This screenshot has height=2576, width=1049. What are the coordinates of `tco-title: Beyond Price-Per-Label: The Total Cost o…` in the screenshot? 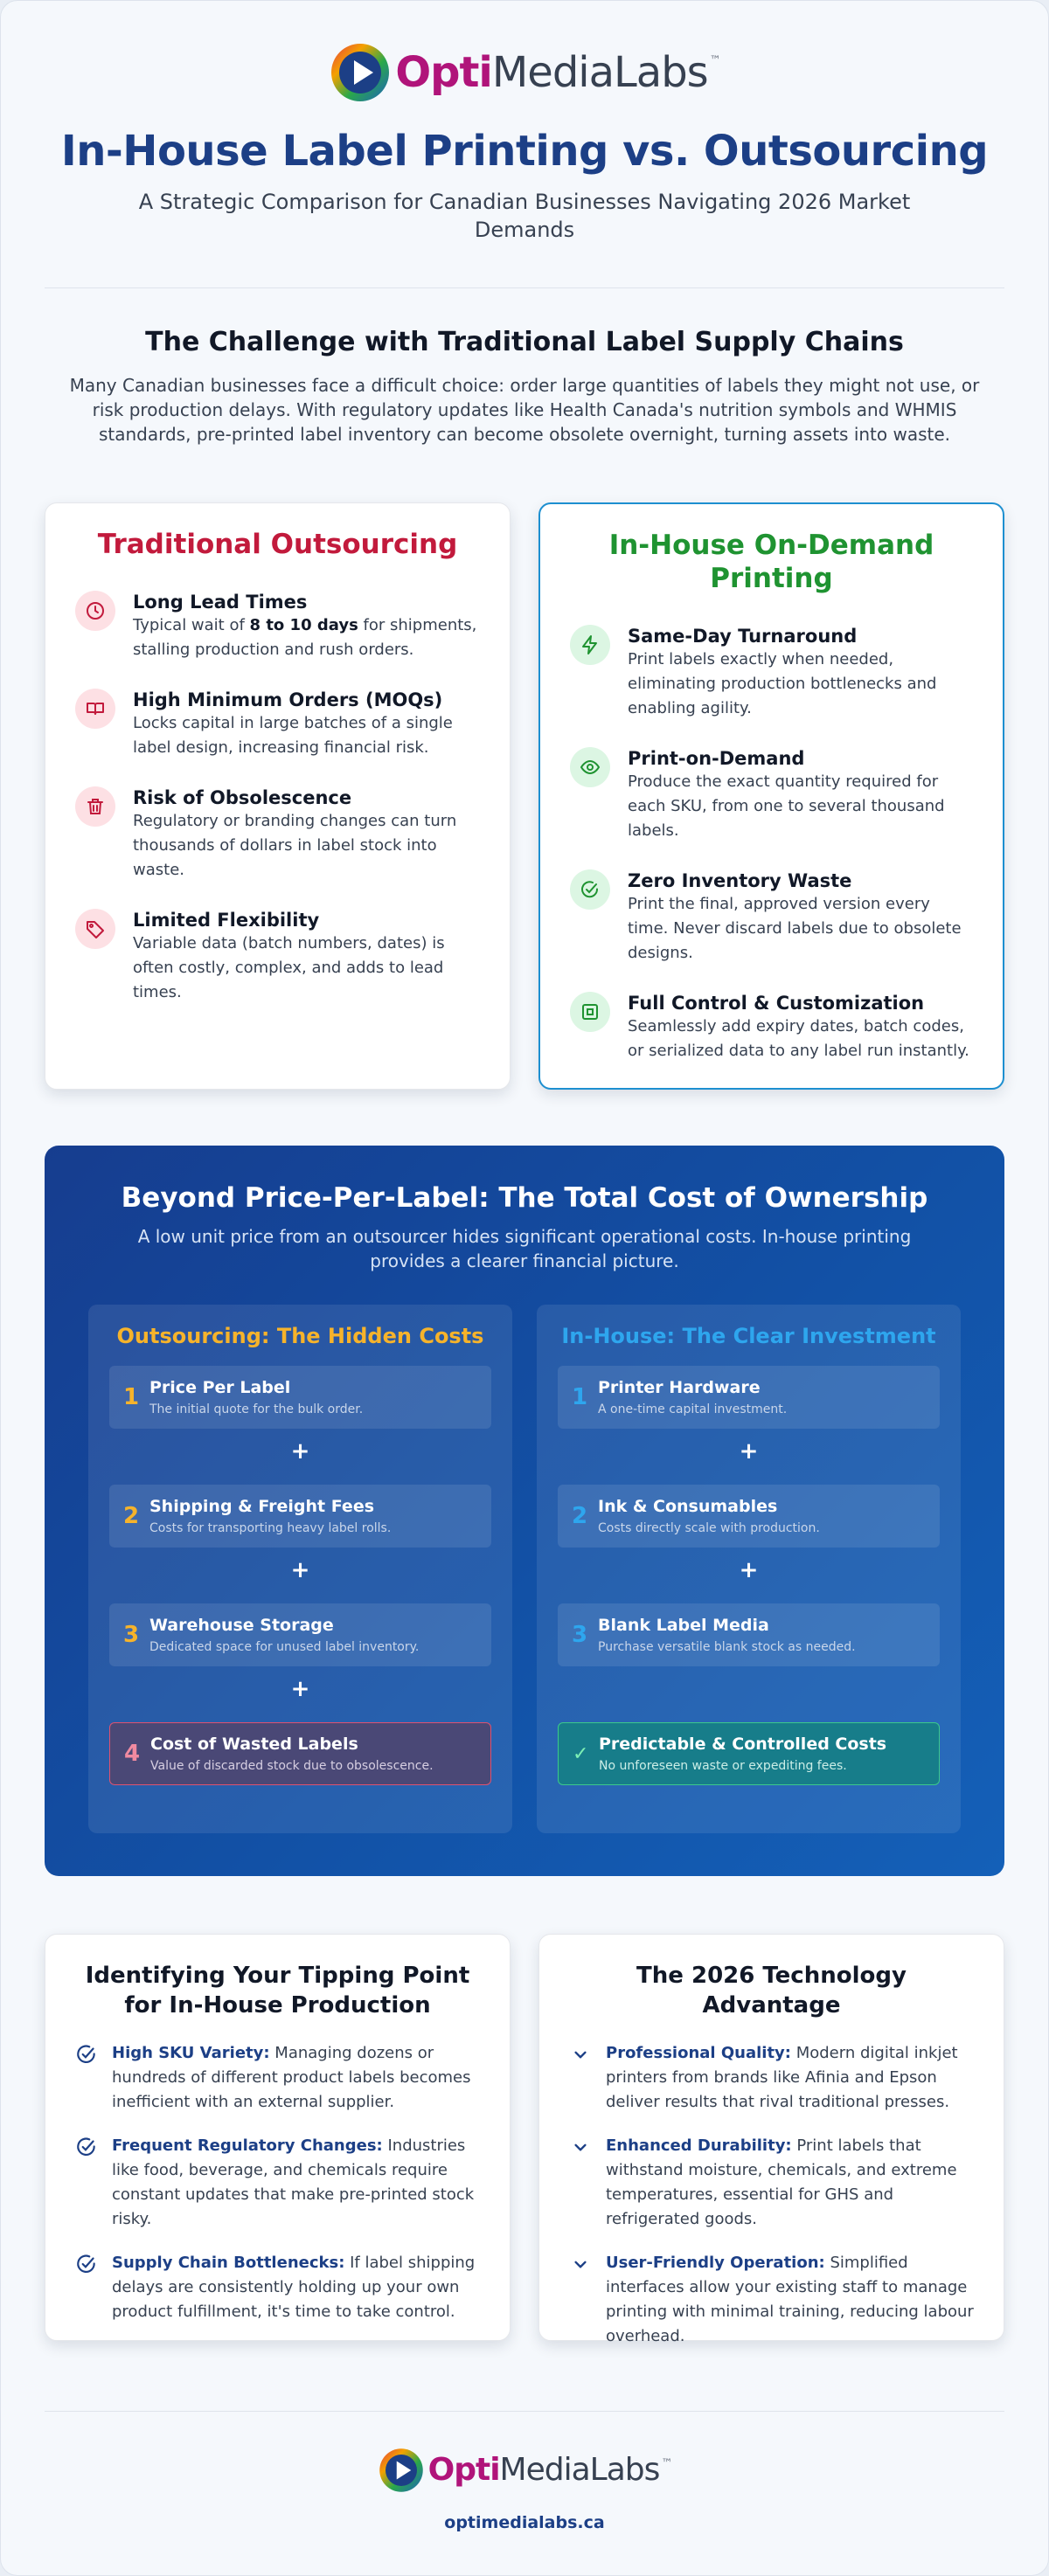 It's located at (524, 1198).